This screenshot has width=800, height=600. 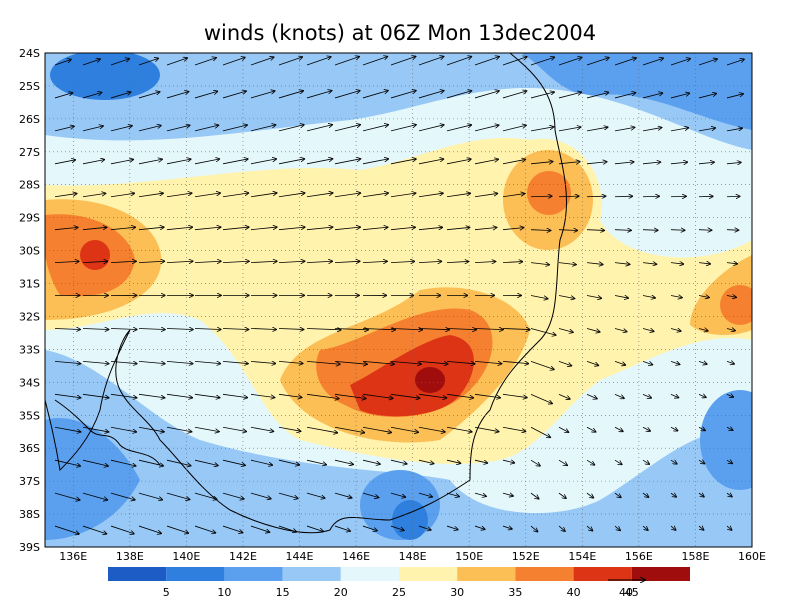 I want to click on lat-label: 39S, so click(x=29, y=547).